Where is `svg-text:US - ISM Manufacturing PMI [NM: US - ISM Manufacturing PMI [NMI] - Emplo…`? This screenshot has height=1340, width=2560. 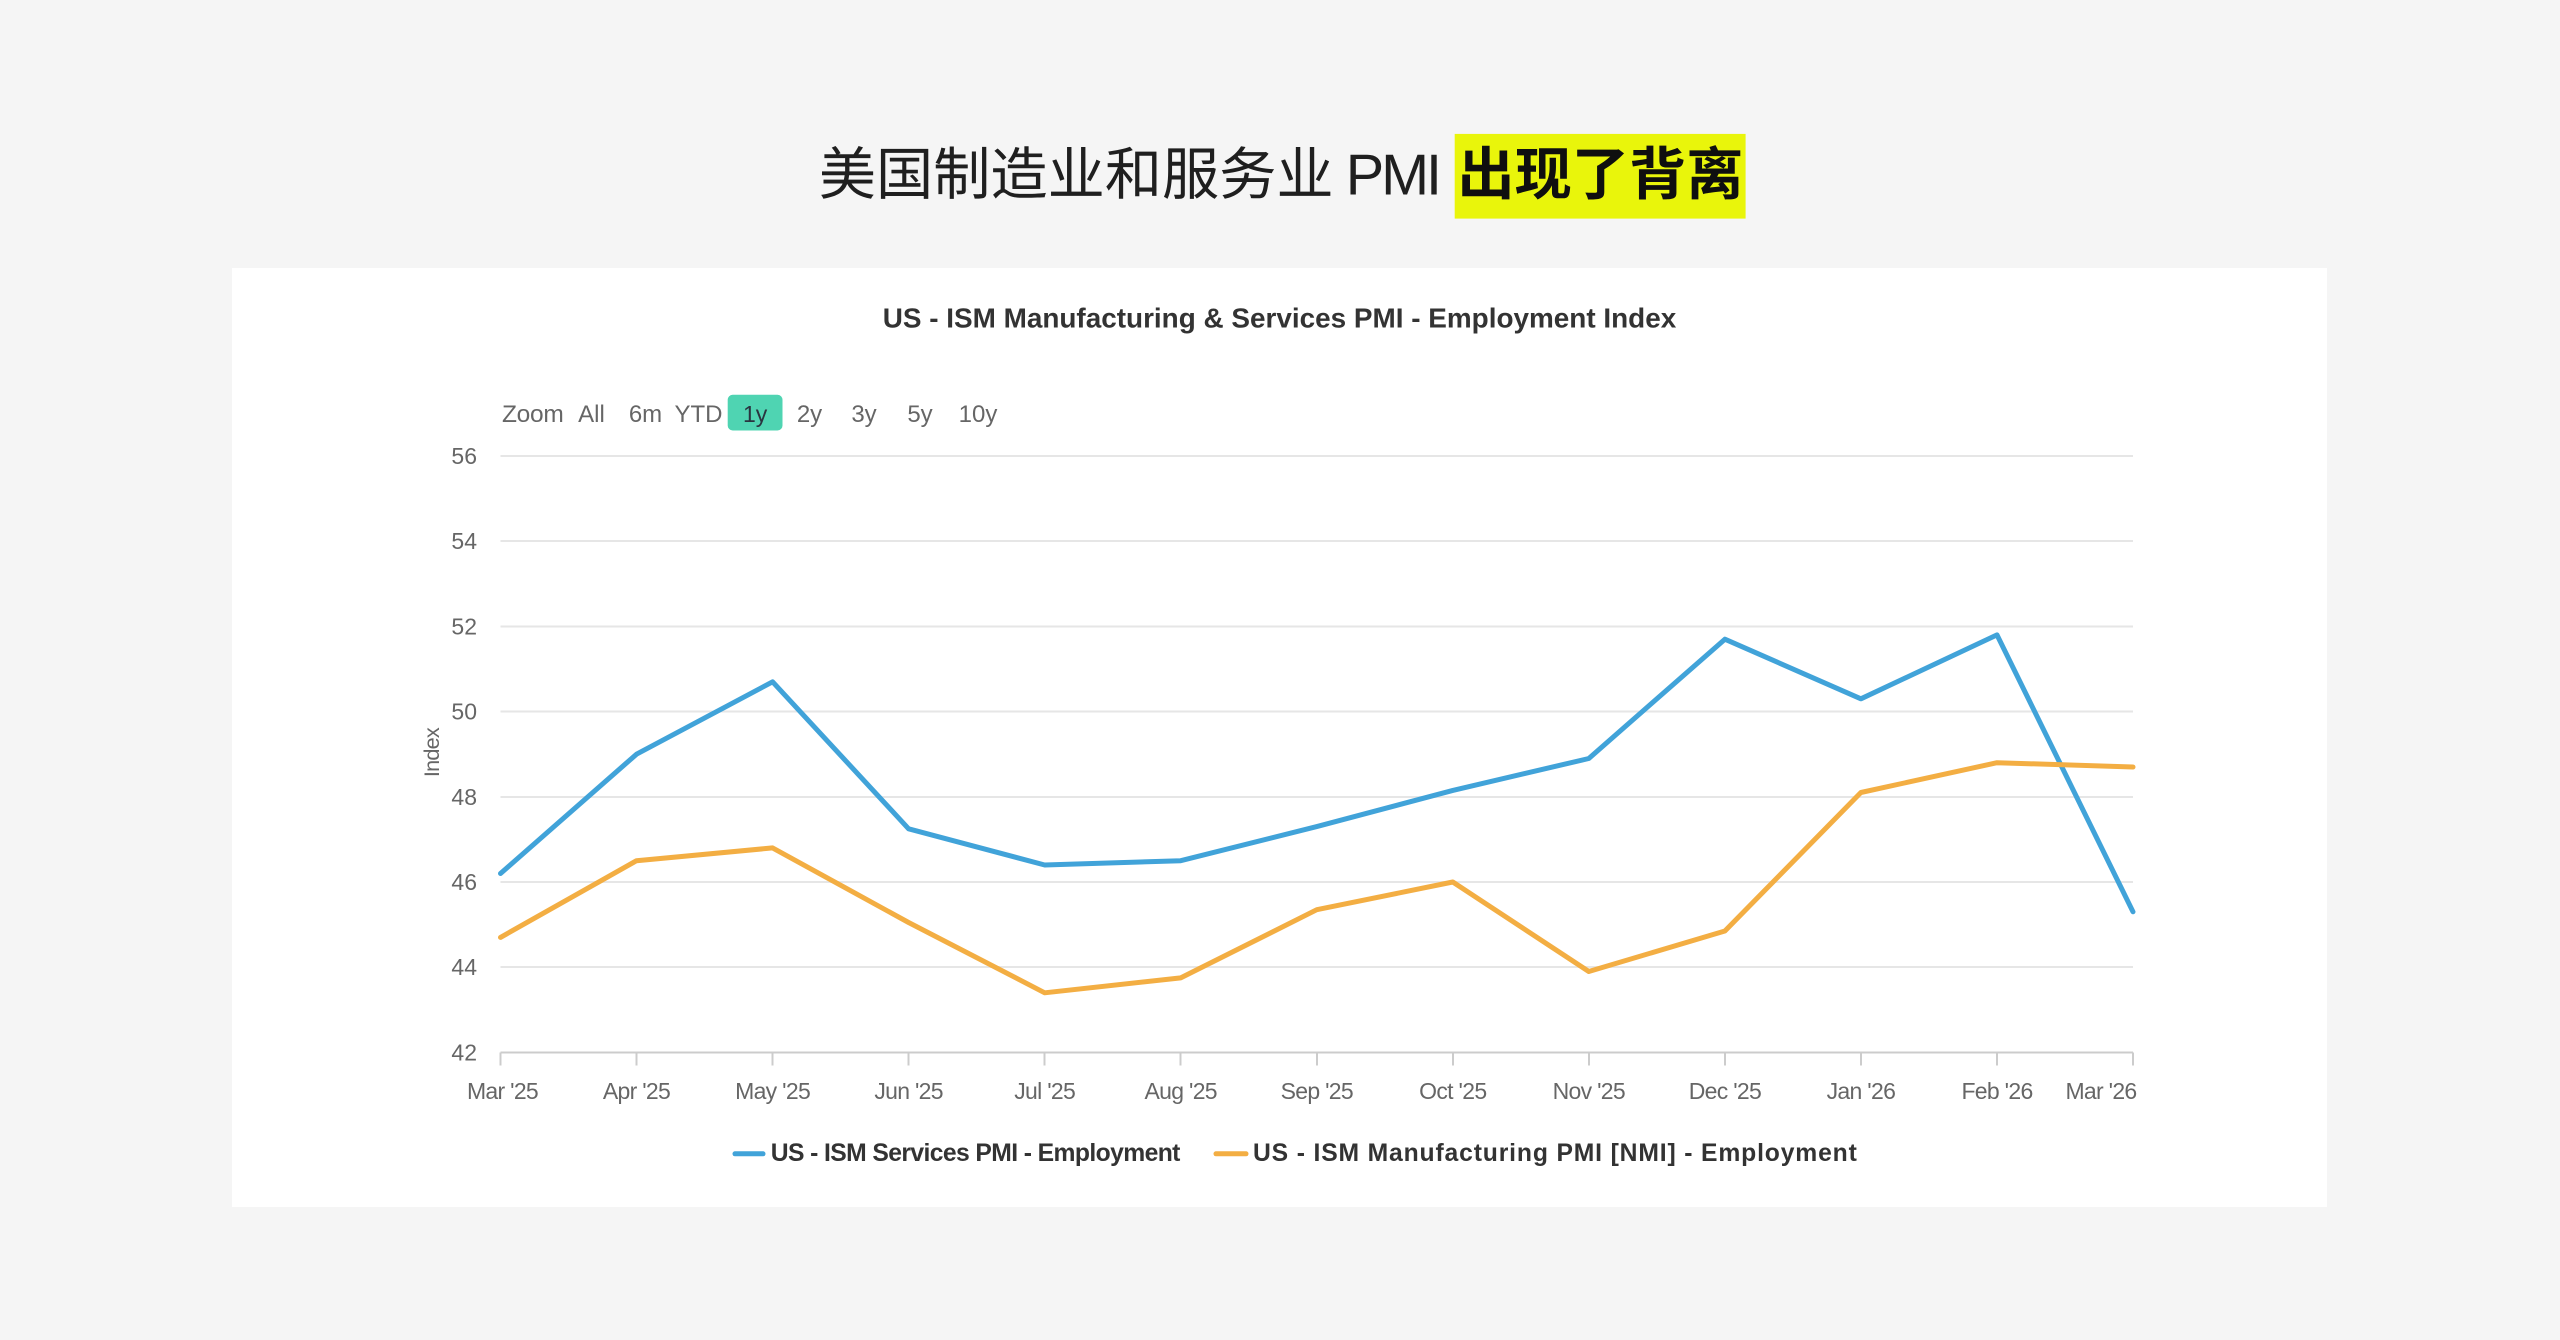
svg-text:US - ISM Manufacturing PMI [NM: US - ISM Manufacturing PMI [NMI] - Emplo… is located at coordinates (1555, 1153).